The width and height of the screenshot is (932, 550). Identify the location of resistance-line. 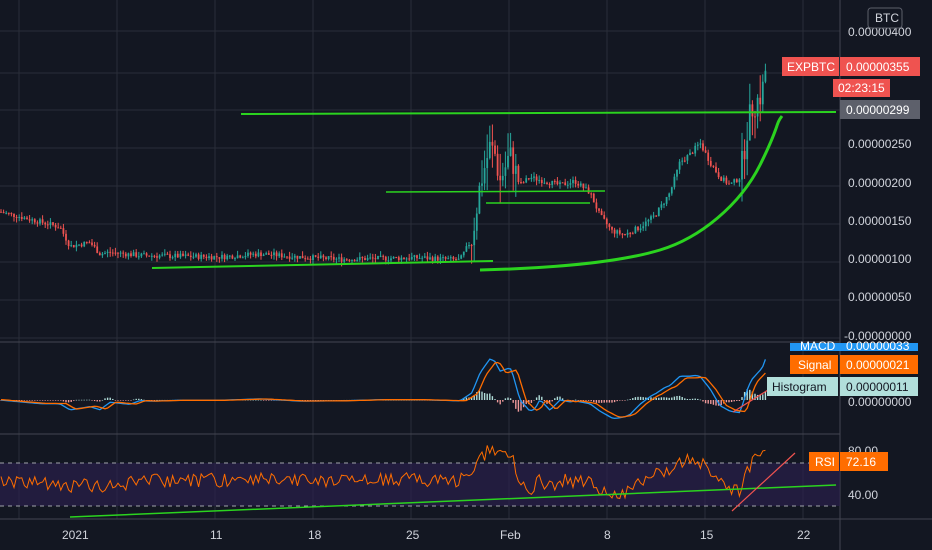
(538, 113).